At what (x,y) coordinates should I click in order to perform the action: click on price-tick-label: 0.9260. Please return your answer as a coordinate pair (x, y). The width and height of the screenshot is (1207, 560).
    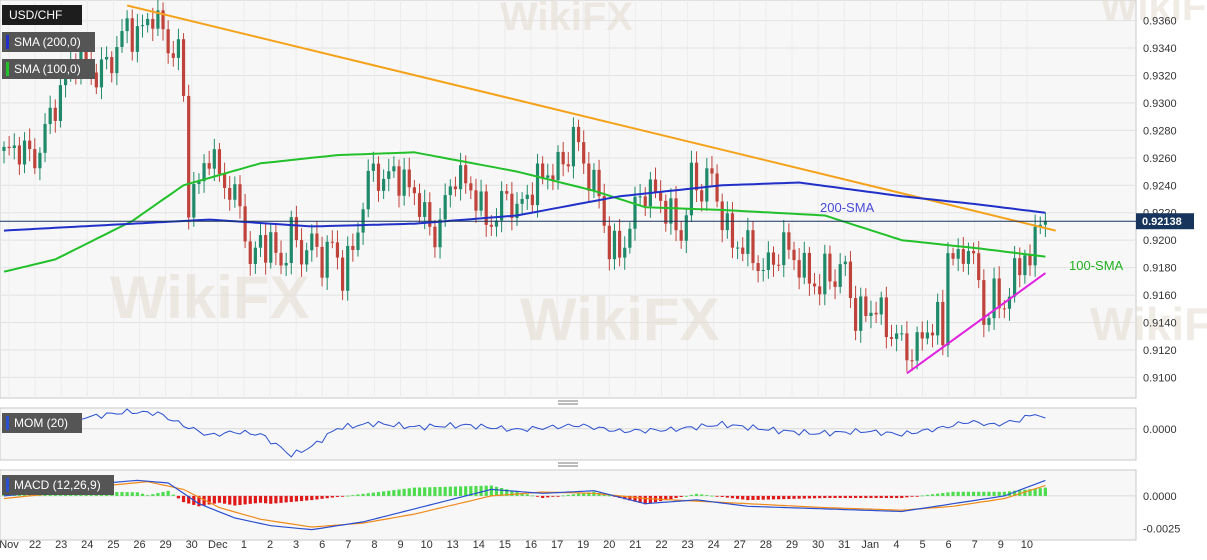
    Looking at the image, I should click on (1160, 159).